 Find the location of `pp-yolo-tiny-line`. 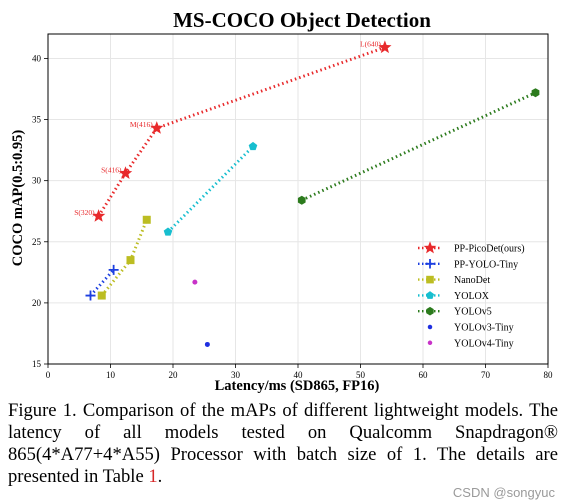

pp-yolo-tiny-line is located at coordinates (102, 282).